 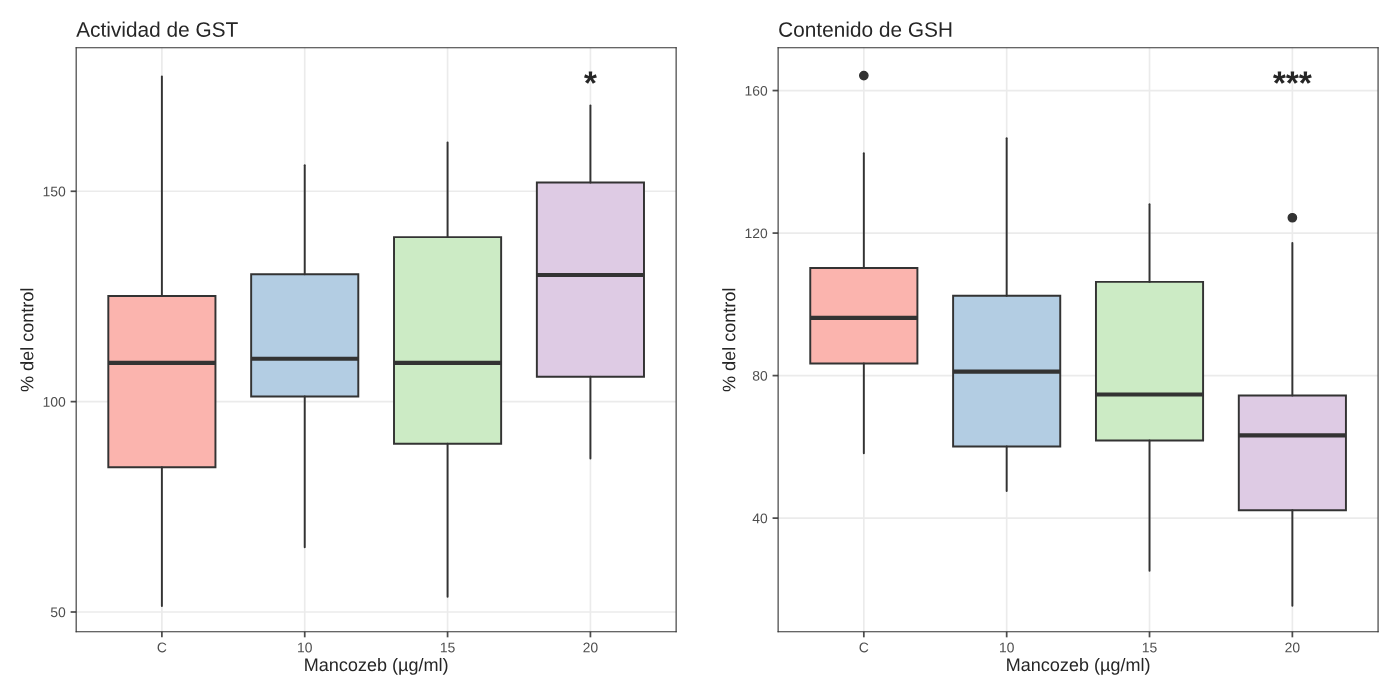 What do you see at coordinates (1292, 77) in the screenshot?
I see `annotation: ***` at bounding box center [1292, 77].